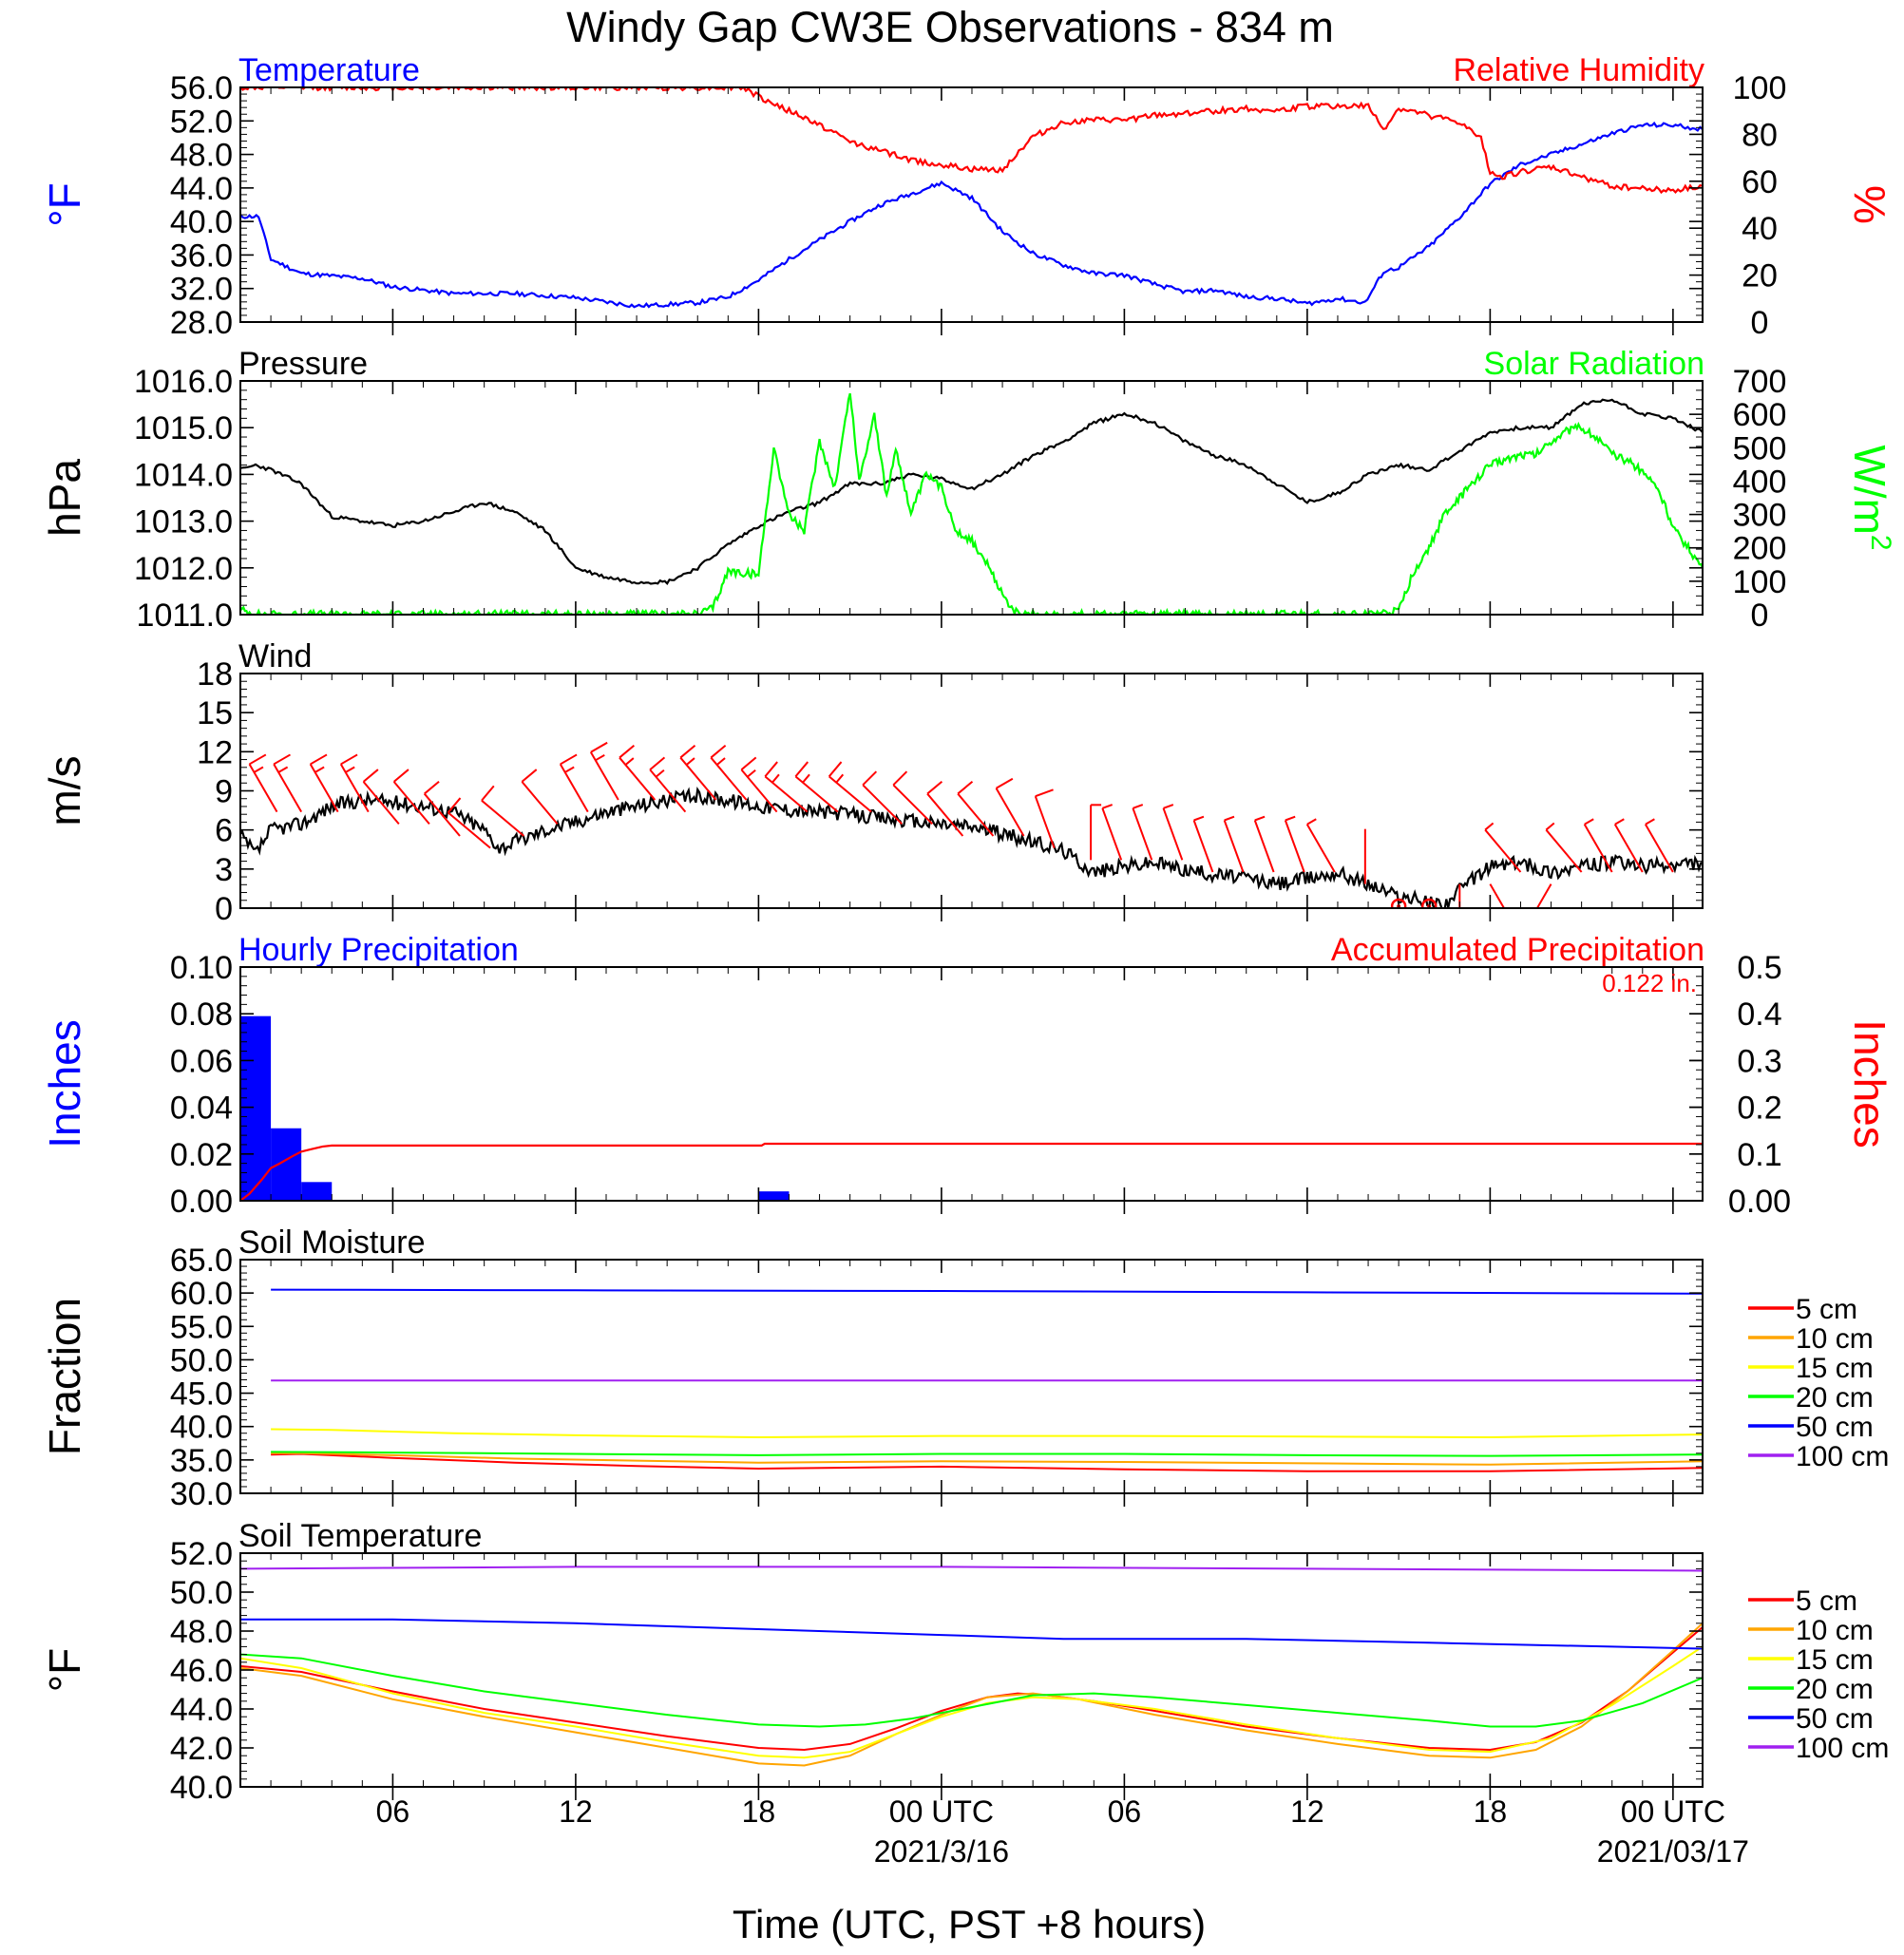  I want to click on y-tick-label-left: 56.0, so click(202, 88).